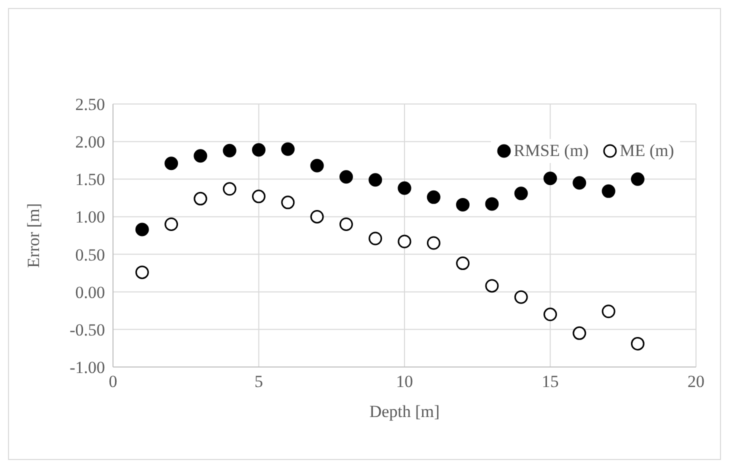 The height and width of the screenshot is (468, 729). I want to click on legend-label: RMSE (m), so click(551, 151).